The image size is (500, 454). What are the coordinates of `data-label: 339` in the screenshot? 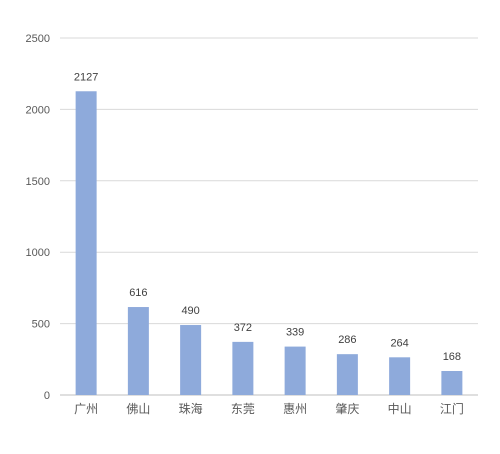 It's located at (295, 333).